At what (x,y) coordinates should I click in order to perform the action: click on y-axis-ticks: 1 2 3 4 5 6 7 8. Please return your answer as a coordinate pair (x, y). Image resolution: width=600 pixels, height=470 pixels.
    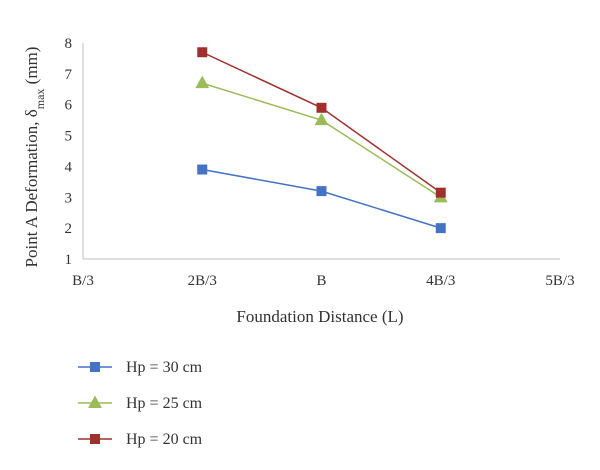
    Looking at the image, I should click on (69, 152).